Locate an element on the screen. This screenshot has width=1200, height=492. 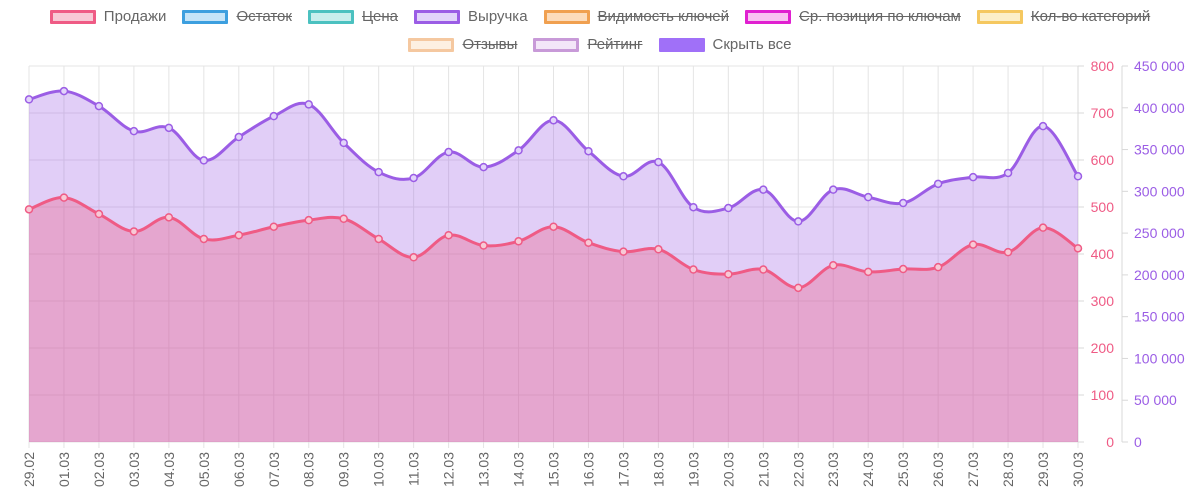
legend-row-2: Отзывы Рейтинг Скрыть все is located at coordinates (600, 44).